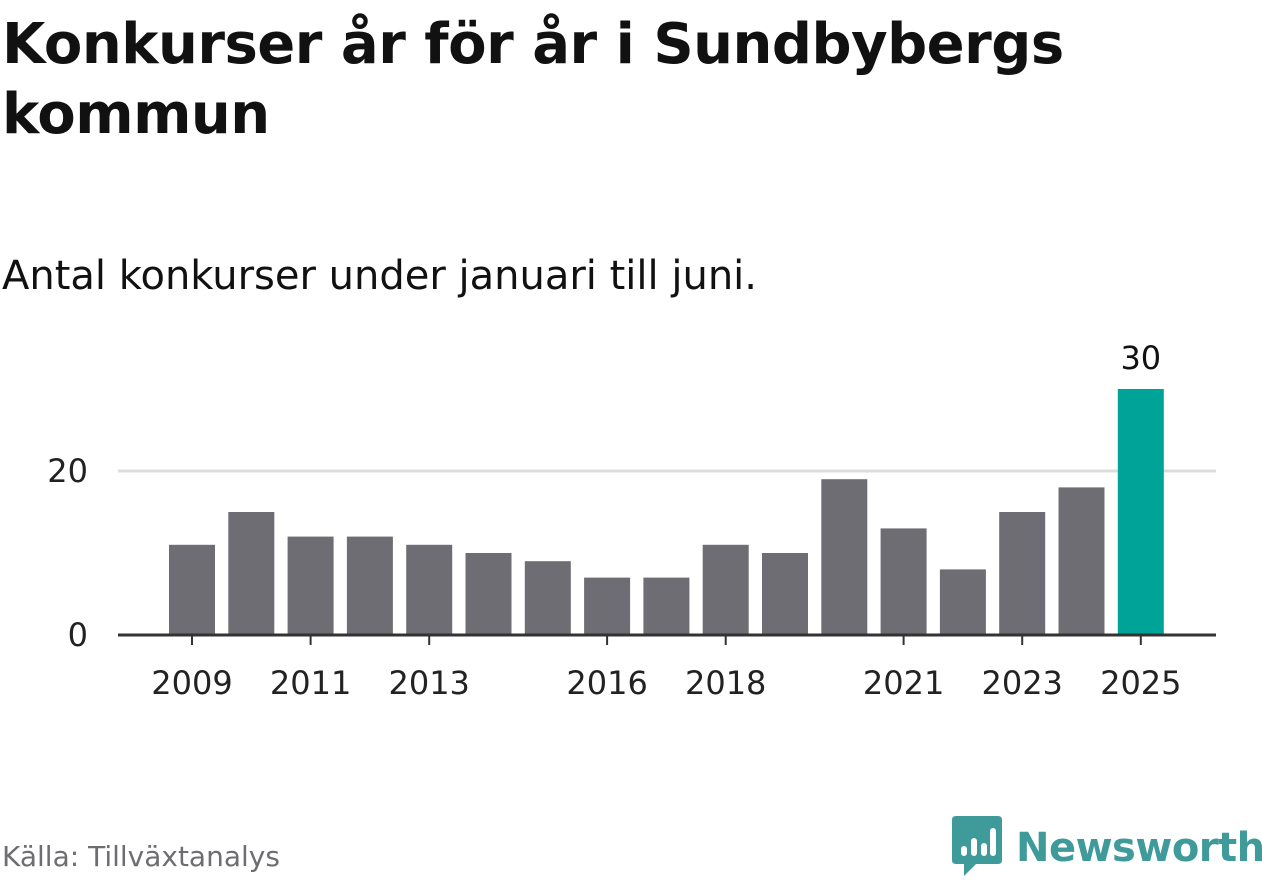  I want to click on bar-2012, so click(369, 585).